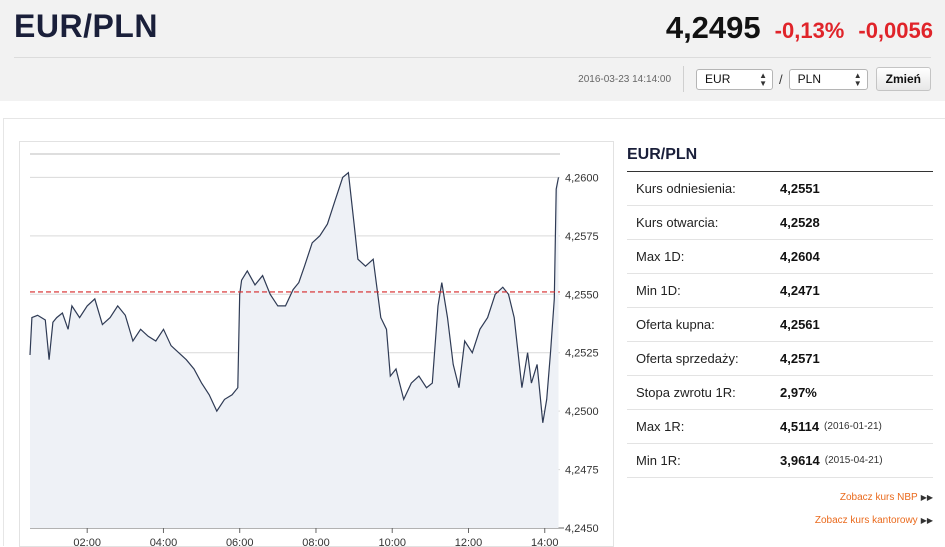 The image size is (945, 547). Describe the element at coordinates (658, 460) in the screenshot. I see `info-row-label: Min 1R:` at that location.